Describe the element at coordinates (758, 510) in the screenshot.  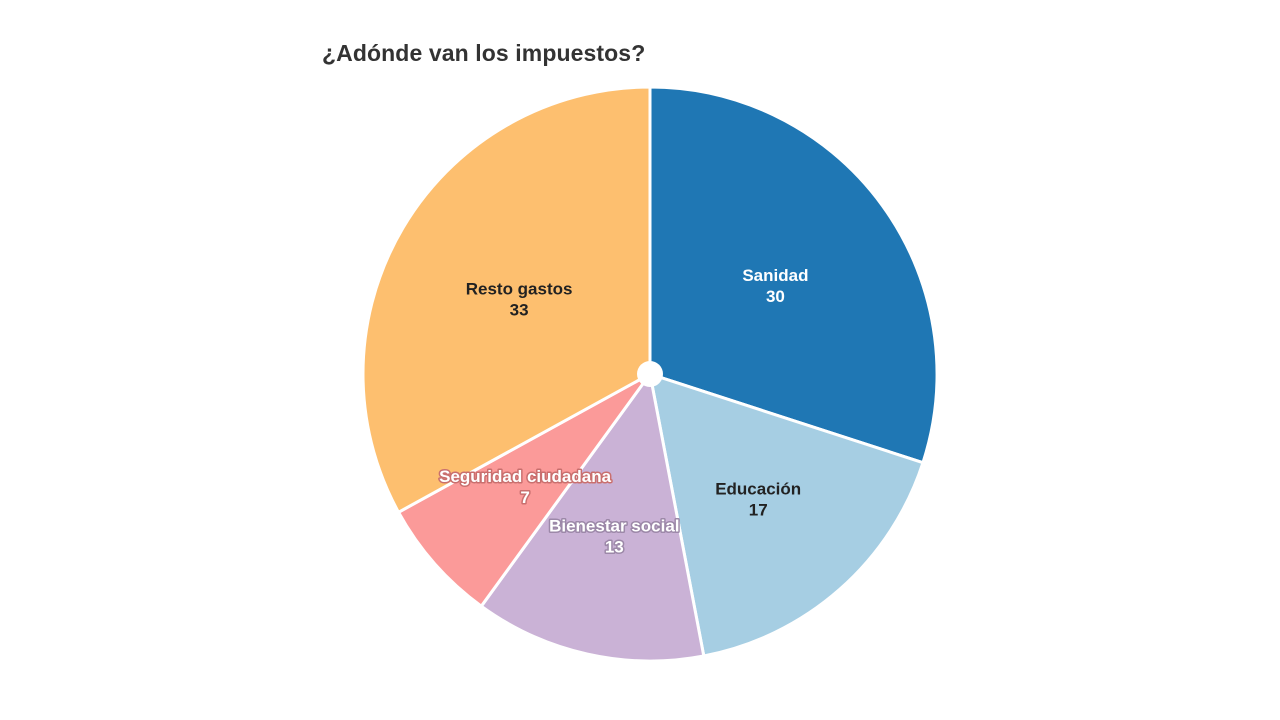
I see `slice-value: 17` at that location.